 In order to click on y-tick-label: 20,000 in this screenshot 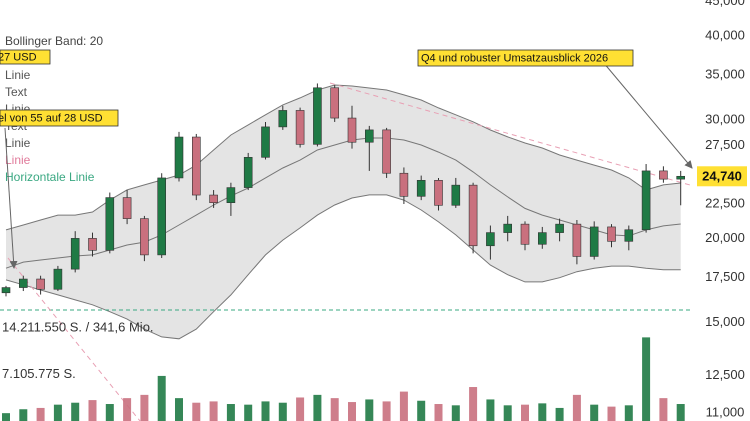, I will do `click(725, 237)`.